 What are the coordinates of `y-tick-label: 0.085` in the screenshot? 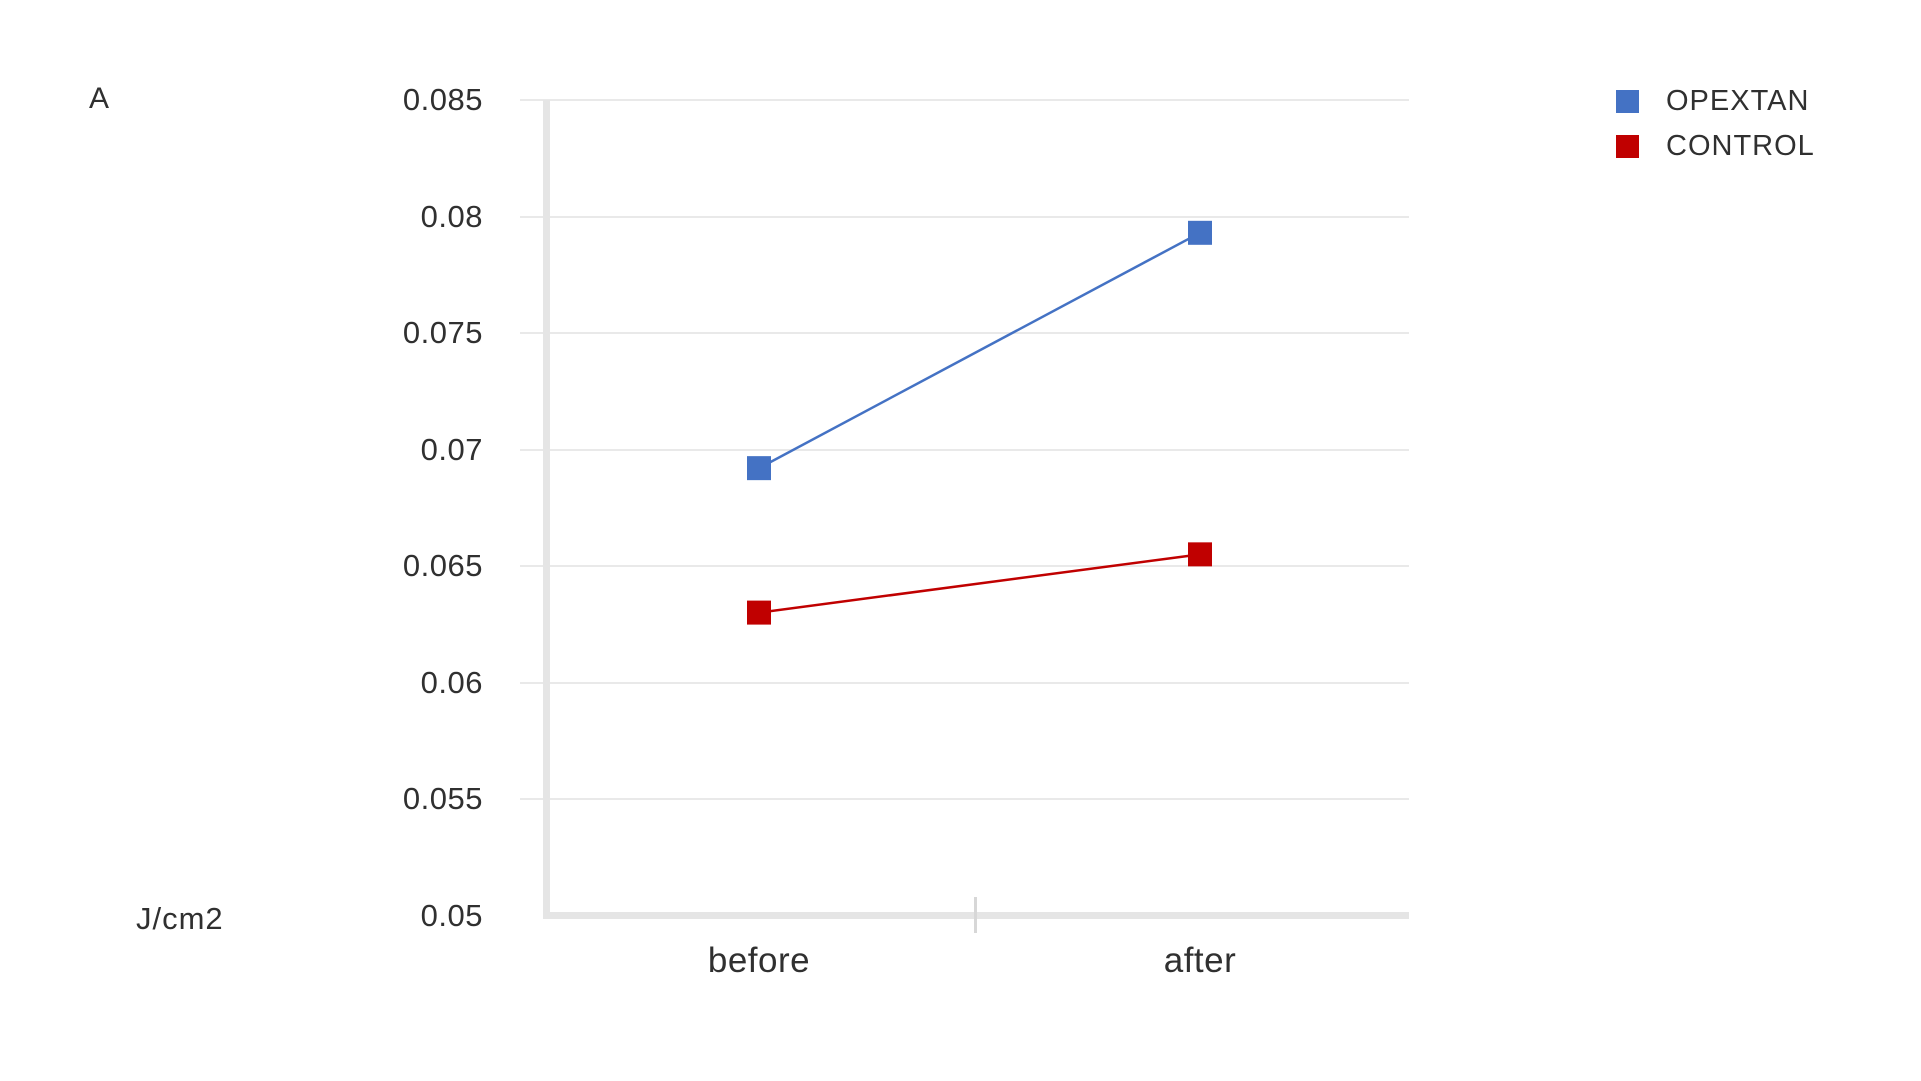 It's located at (442, 99).